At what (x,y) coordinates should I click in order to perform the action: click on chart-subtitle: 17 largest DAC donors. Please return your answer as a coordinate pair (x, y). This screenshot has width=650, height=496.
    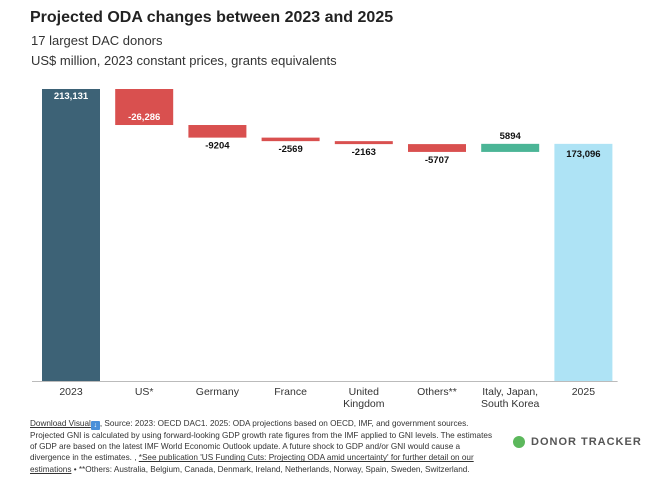
    Looking at the image, I should click on (97, 40).